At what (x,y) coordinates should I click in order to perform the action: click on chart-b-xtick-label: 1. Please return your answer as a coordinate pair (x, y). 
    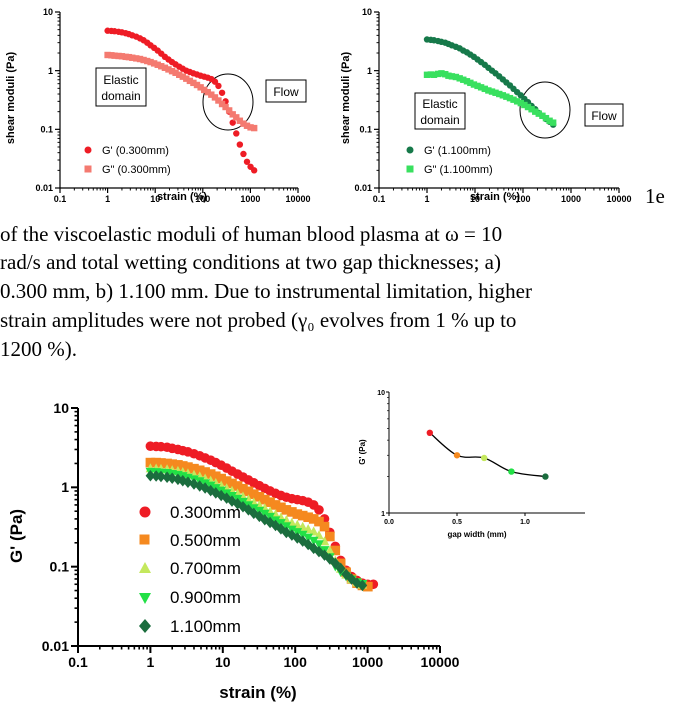
    Looking at the image, I should click on (426, 199).